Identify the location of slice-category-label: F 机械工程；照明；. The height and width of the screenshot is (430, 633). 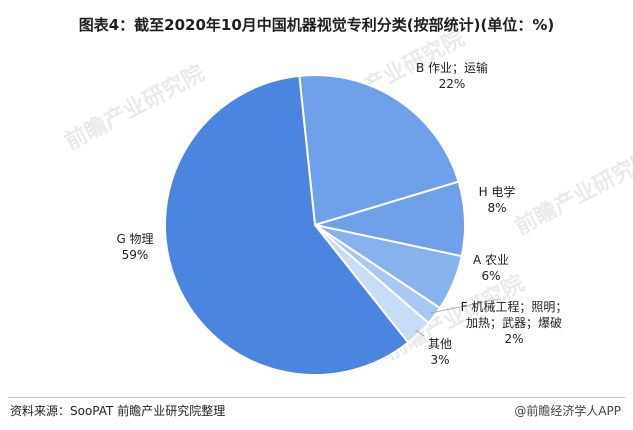
(514, 306).